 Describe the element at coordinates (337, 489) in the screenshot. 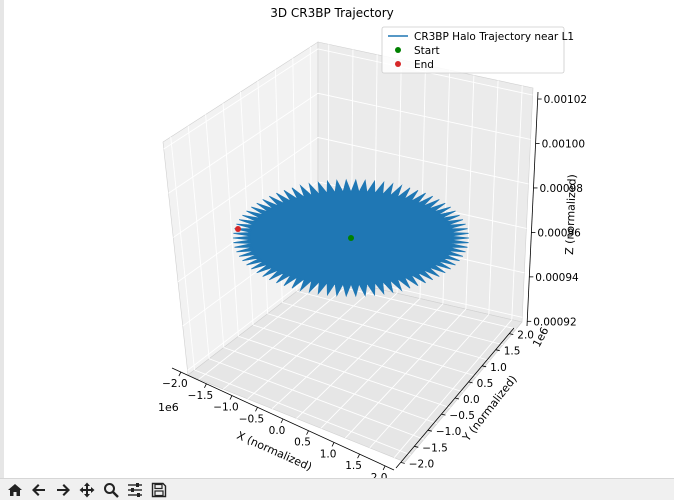

I see `toolbar` at that location.